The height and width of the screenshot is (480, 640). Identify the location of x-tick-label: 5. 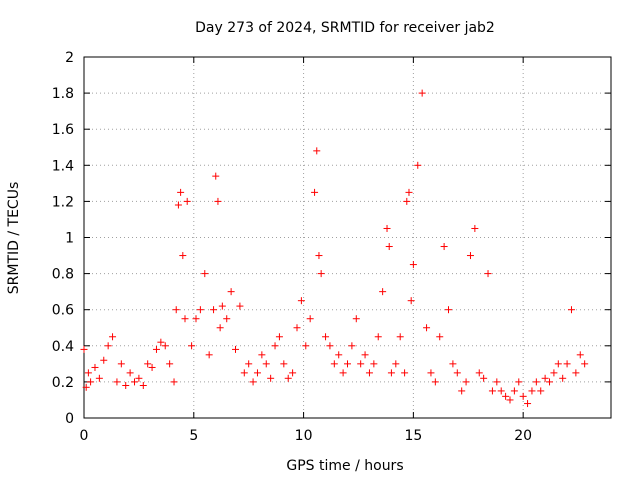
(193, 436).